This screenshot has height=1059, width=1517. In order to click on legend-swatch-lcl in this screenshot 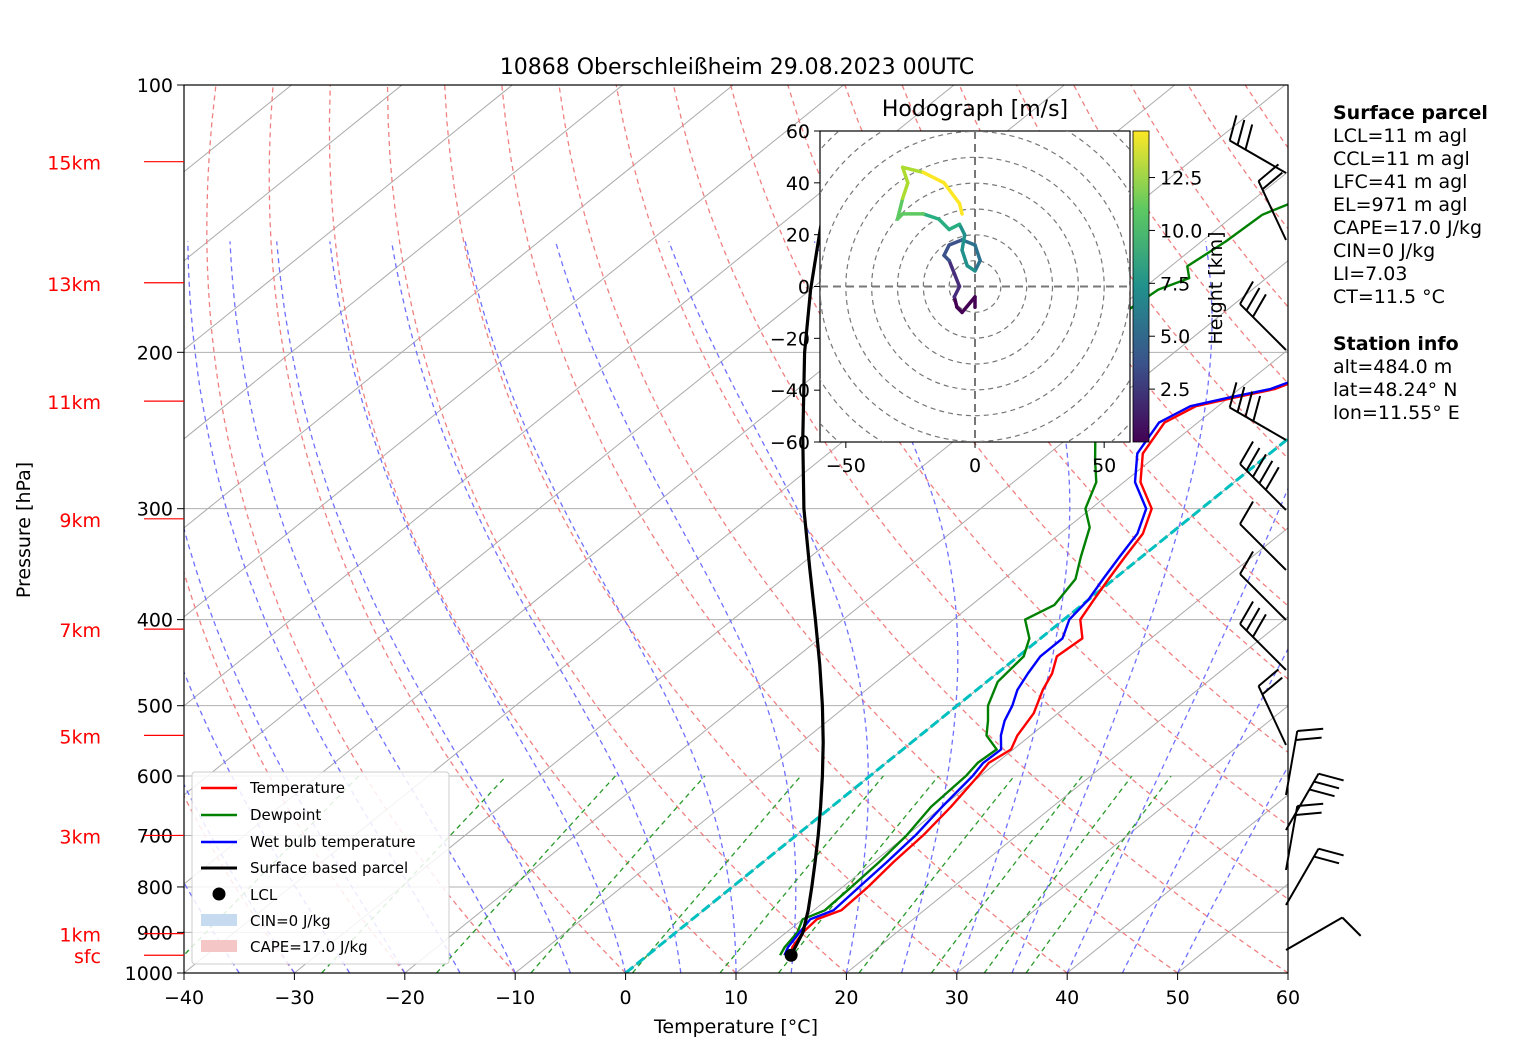, I will do `click(219, 894)`.